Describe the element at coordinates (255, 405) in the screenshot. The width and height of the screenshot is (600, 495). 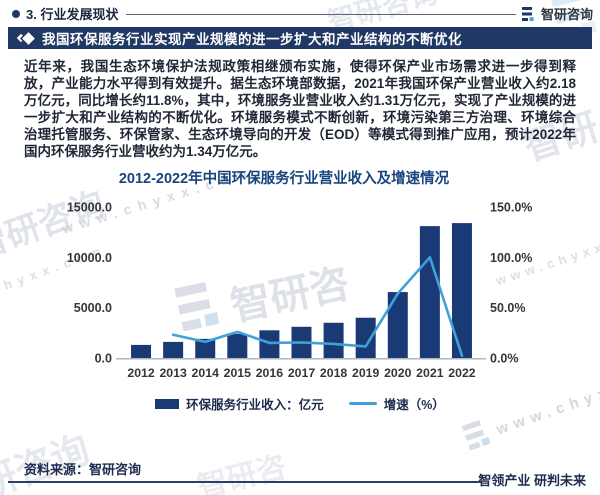
I see `bar-legend-label: 环保服务行业收入：亿元` at that location.